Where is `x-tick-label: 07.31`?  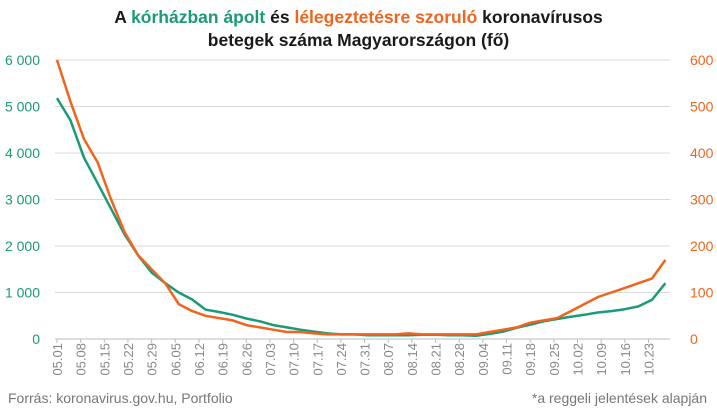 x-tick-label: 07.31 is located at coordinates (365, 359).